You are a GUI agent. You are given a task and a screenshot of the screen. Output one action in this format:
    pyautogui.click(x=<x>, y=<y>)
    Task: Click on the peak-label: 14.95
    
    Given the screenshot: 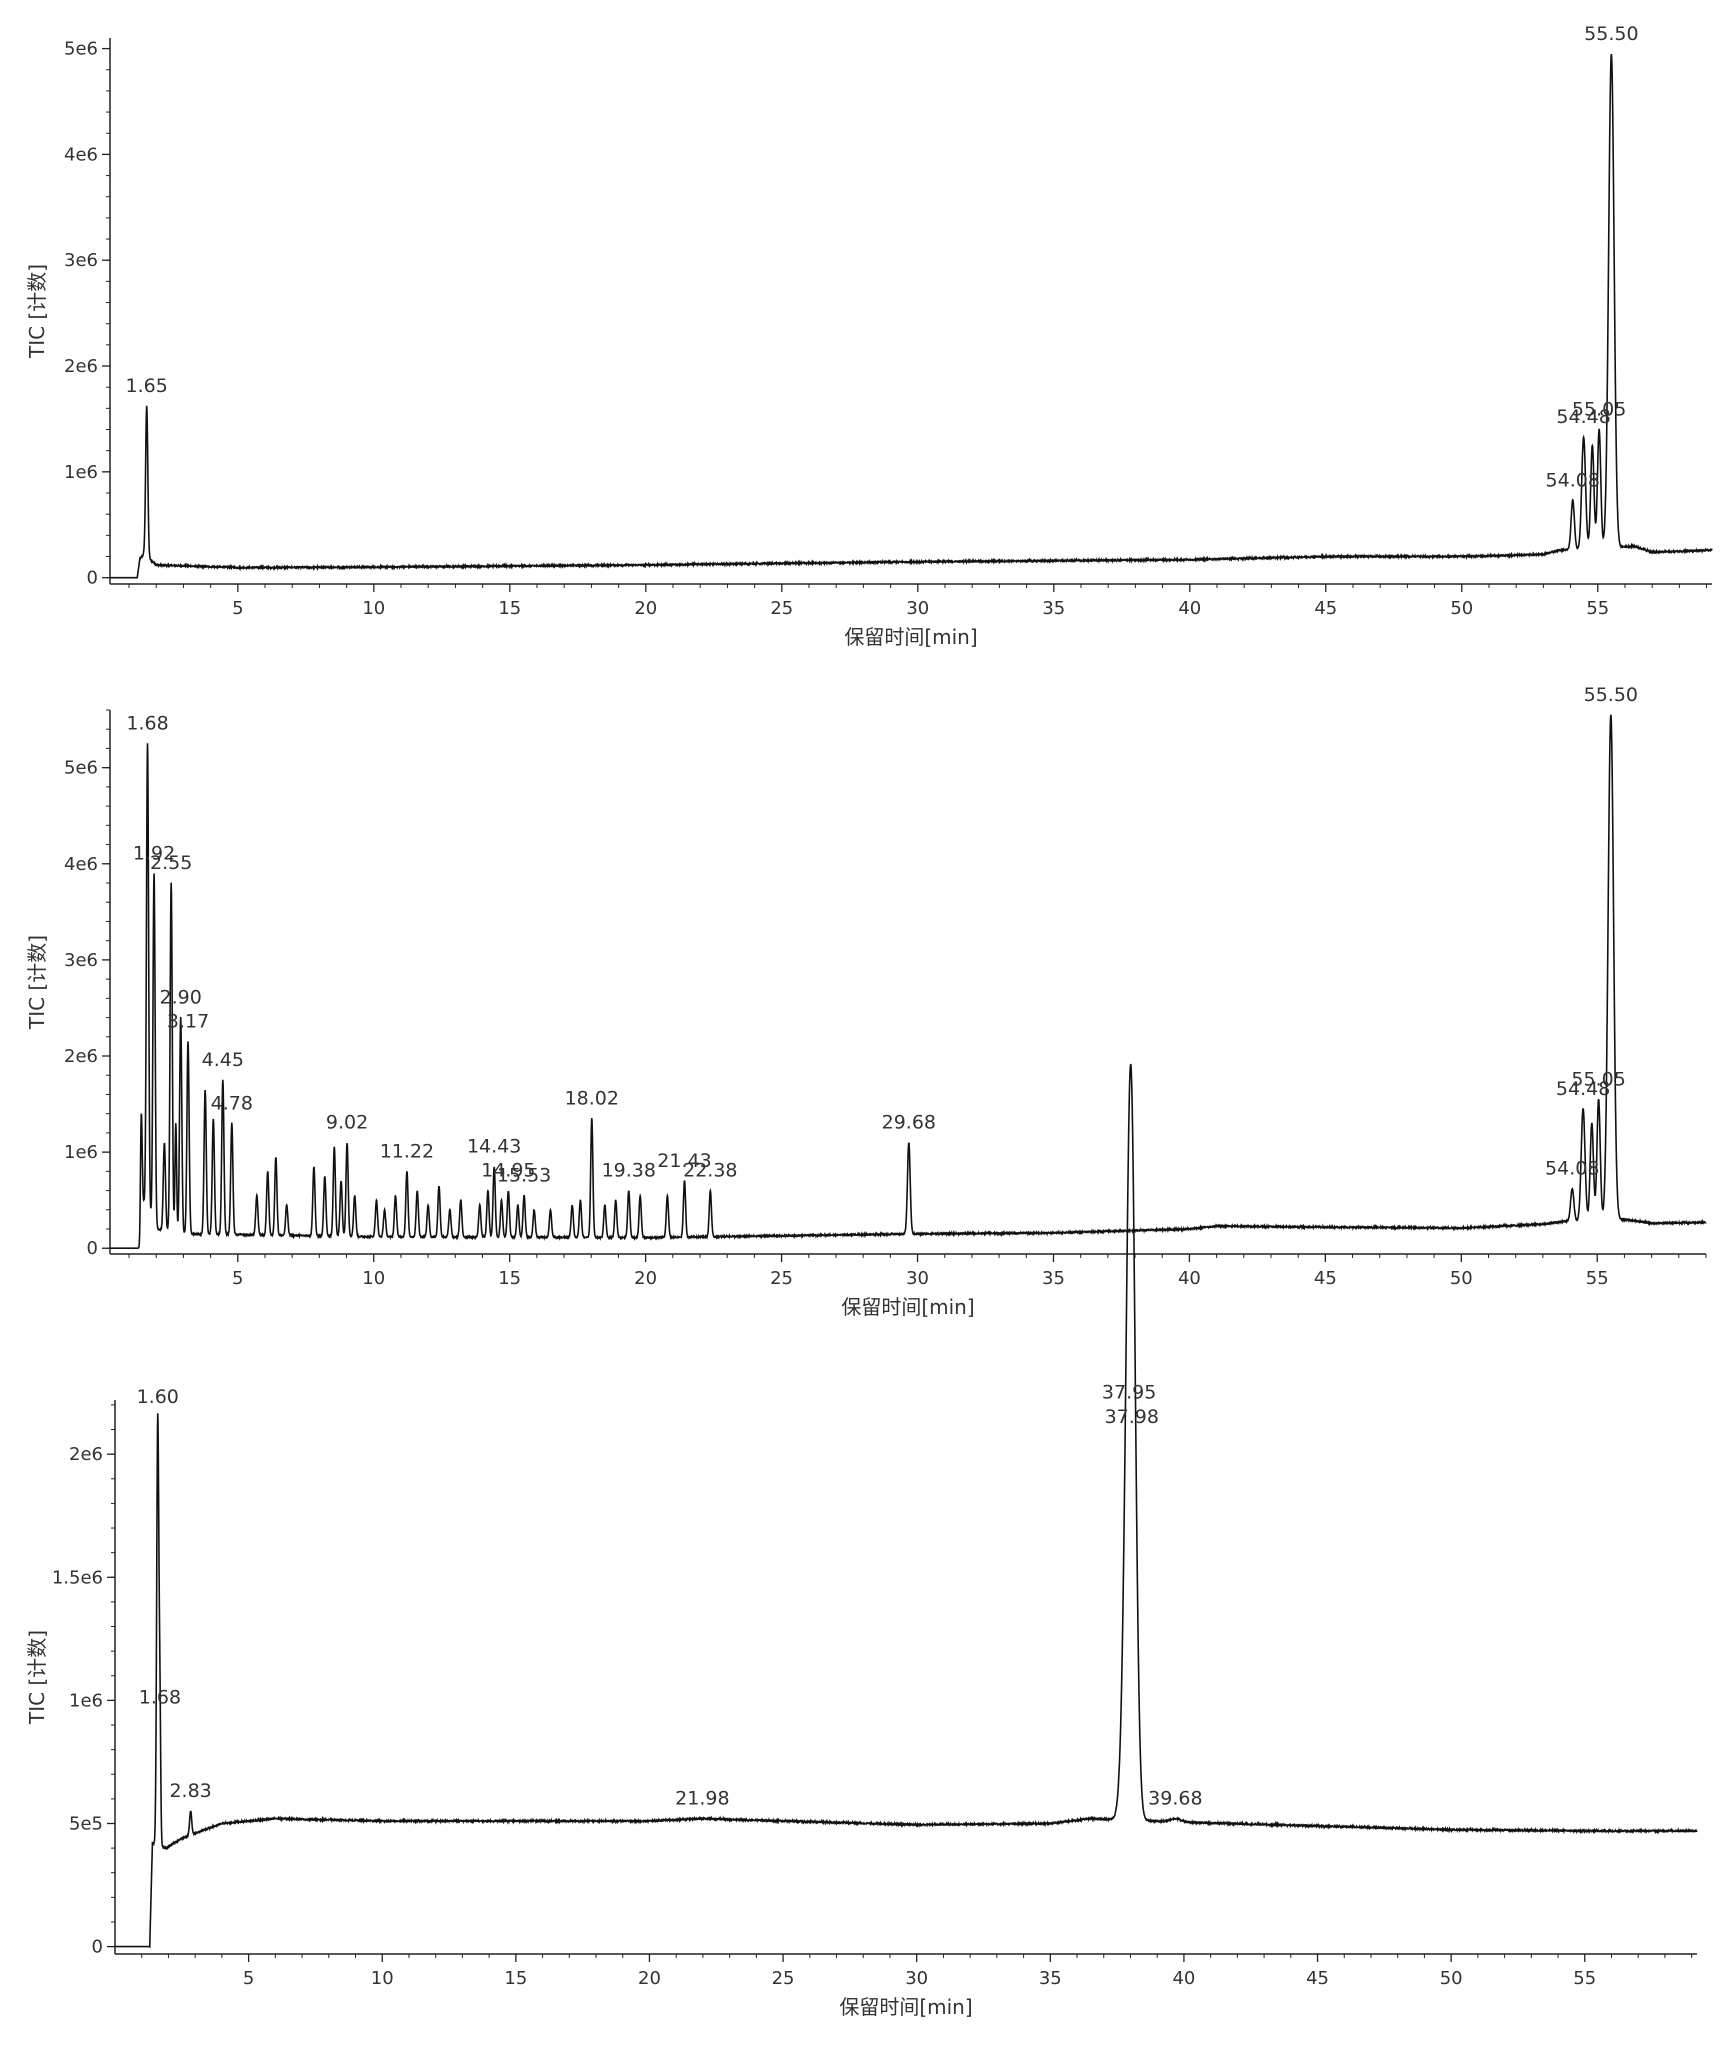 What is the action you would take?
    pyautogui.click(x=508, y=1171)
    